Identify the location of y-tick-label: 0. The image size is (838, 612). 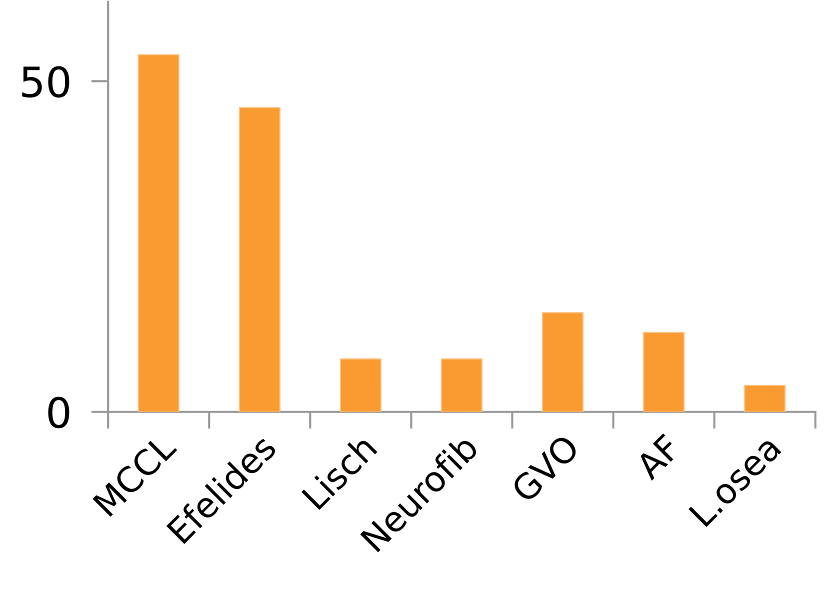
(59, 412).